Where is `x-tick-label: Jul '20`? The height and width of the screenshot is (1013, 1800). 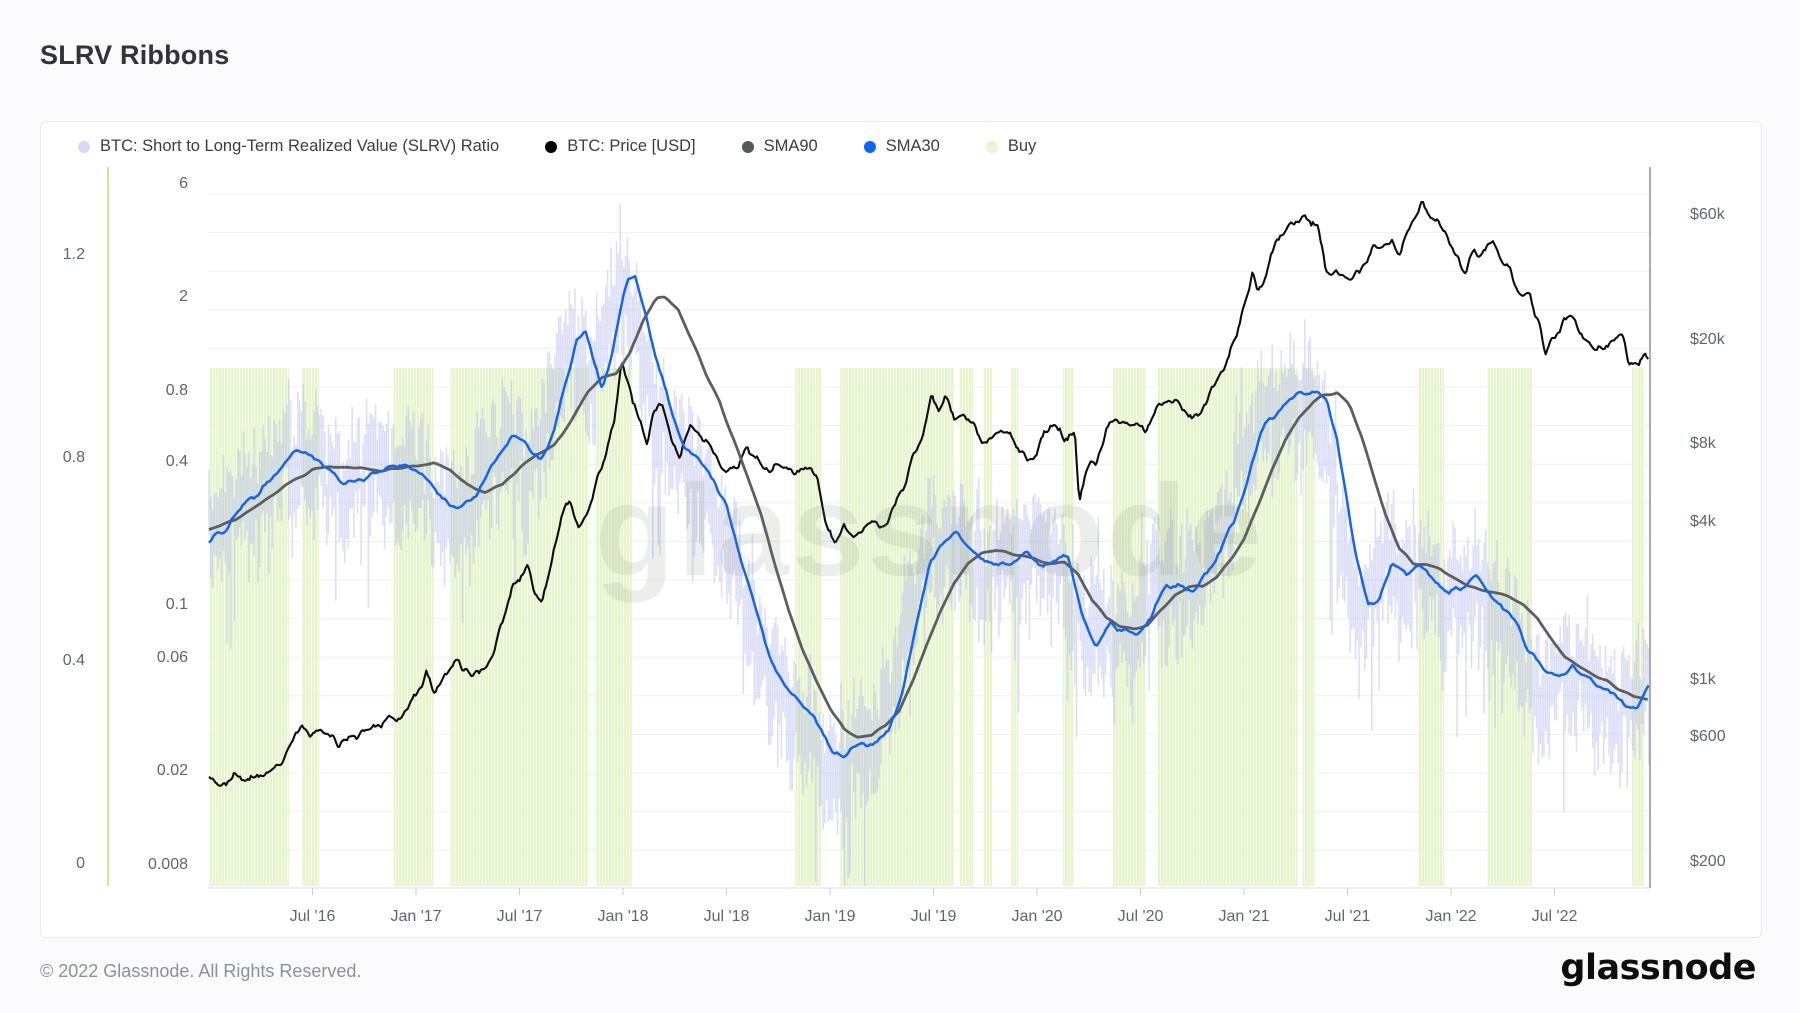 x-tick-label: Jul '20 is located at coordinates (1140, 916).